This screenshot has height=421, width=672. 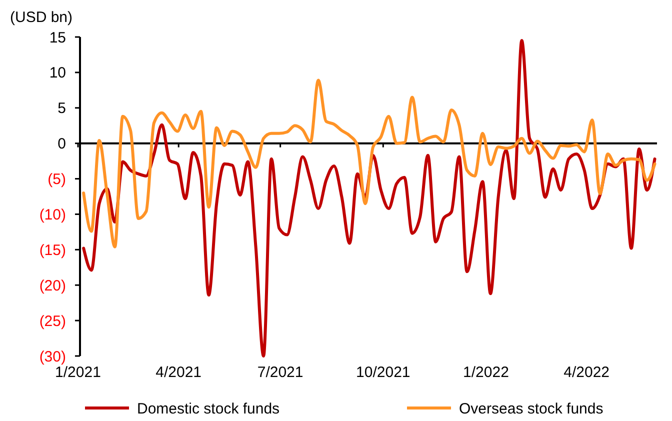 I want to click on legend-label: Overseas stock funds, so click(x=531, y=409).